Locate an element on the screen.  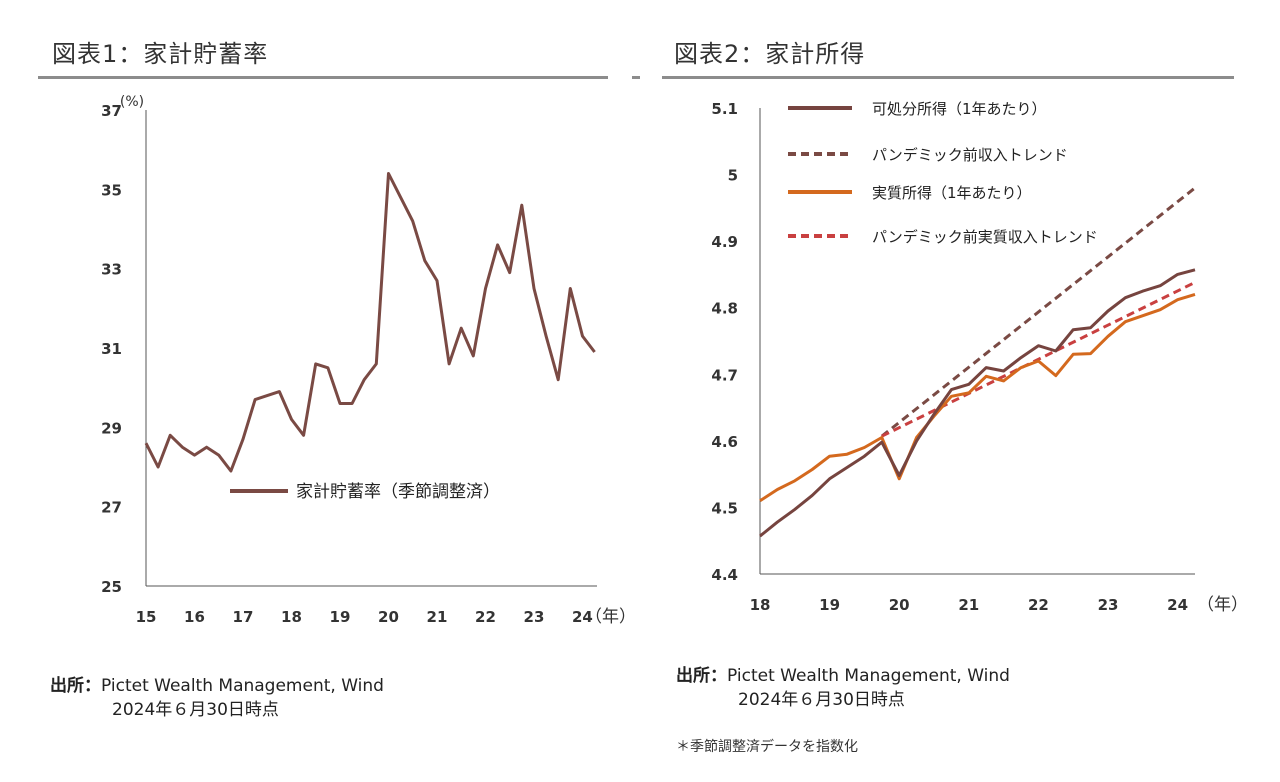
right-x-tick-label: 23 is located at coordinates (1108, 605).